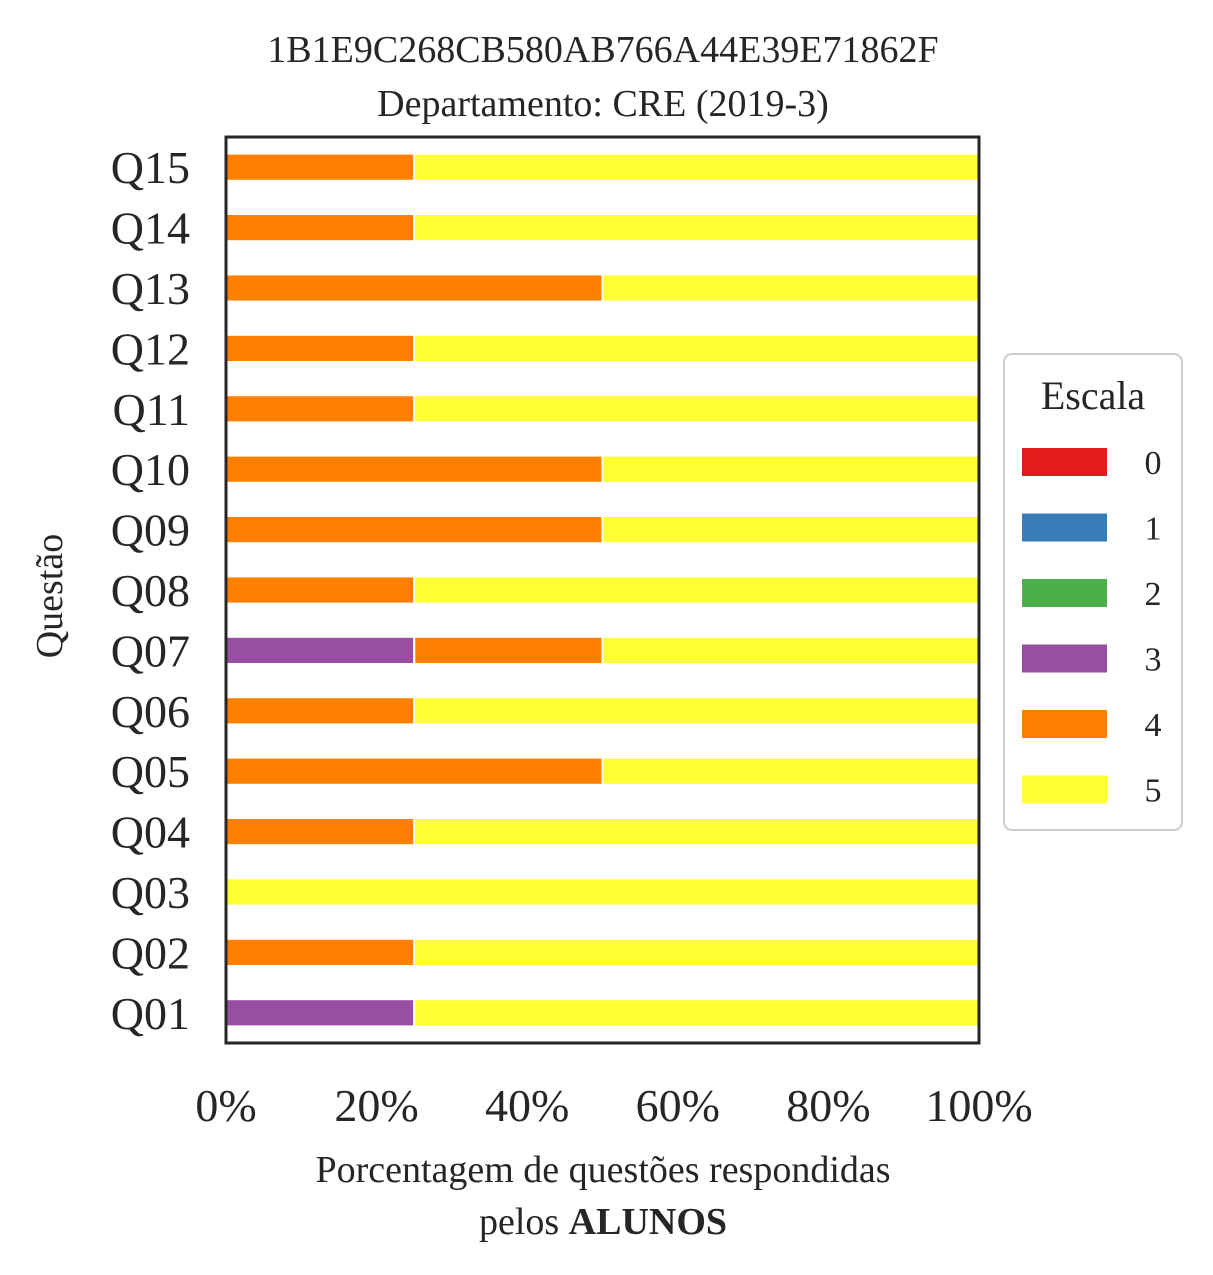  Describe the element at coordinates (150, 1013) in the screenshot. I see `y-tick-label: Q01` at that location.